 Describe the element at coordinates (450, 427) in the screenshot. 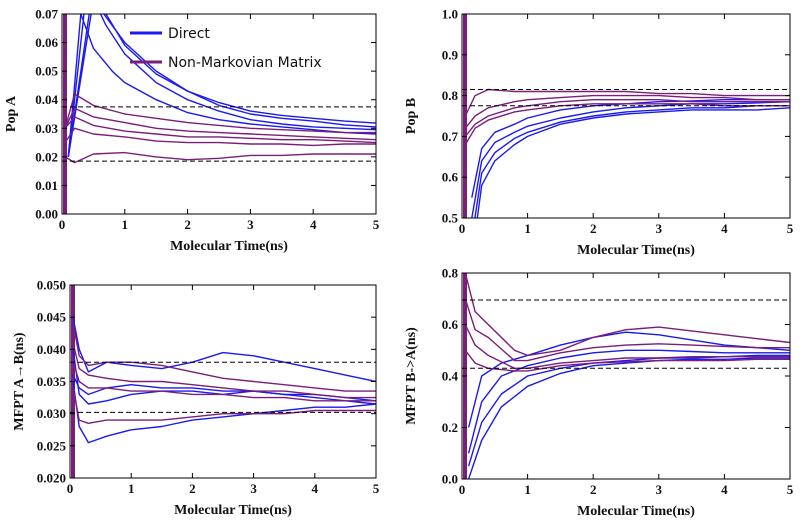

I see `y-tick-label: 0.2` at that location.